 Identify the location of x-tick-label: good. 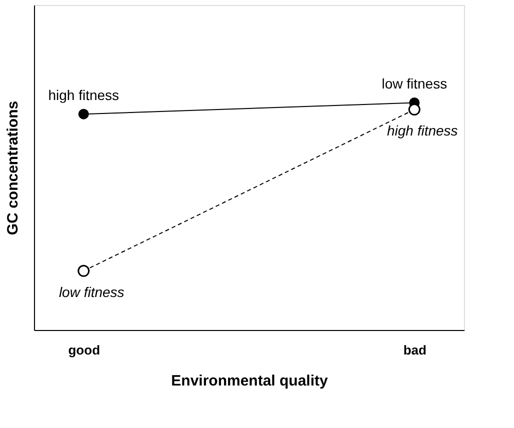
(84, 350).